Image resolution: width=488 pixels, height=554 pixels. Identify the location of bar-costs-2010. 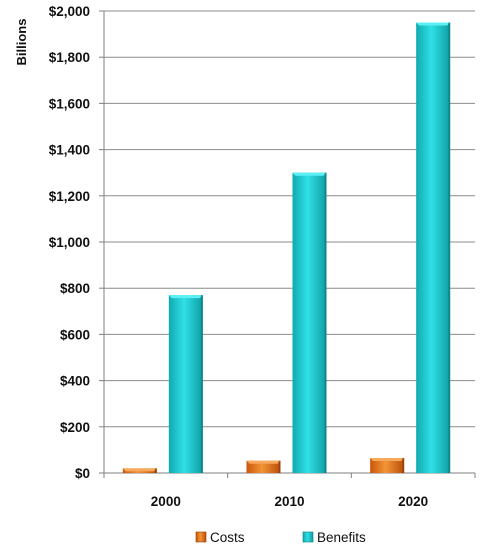
(263, 466).